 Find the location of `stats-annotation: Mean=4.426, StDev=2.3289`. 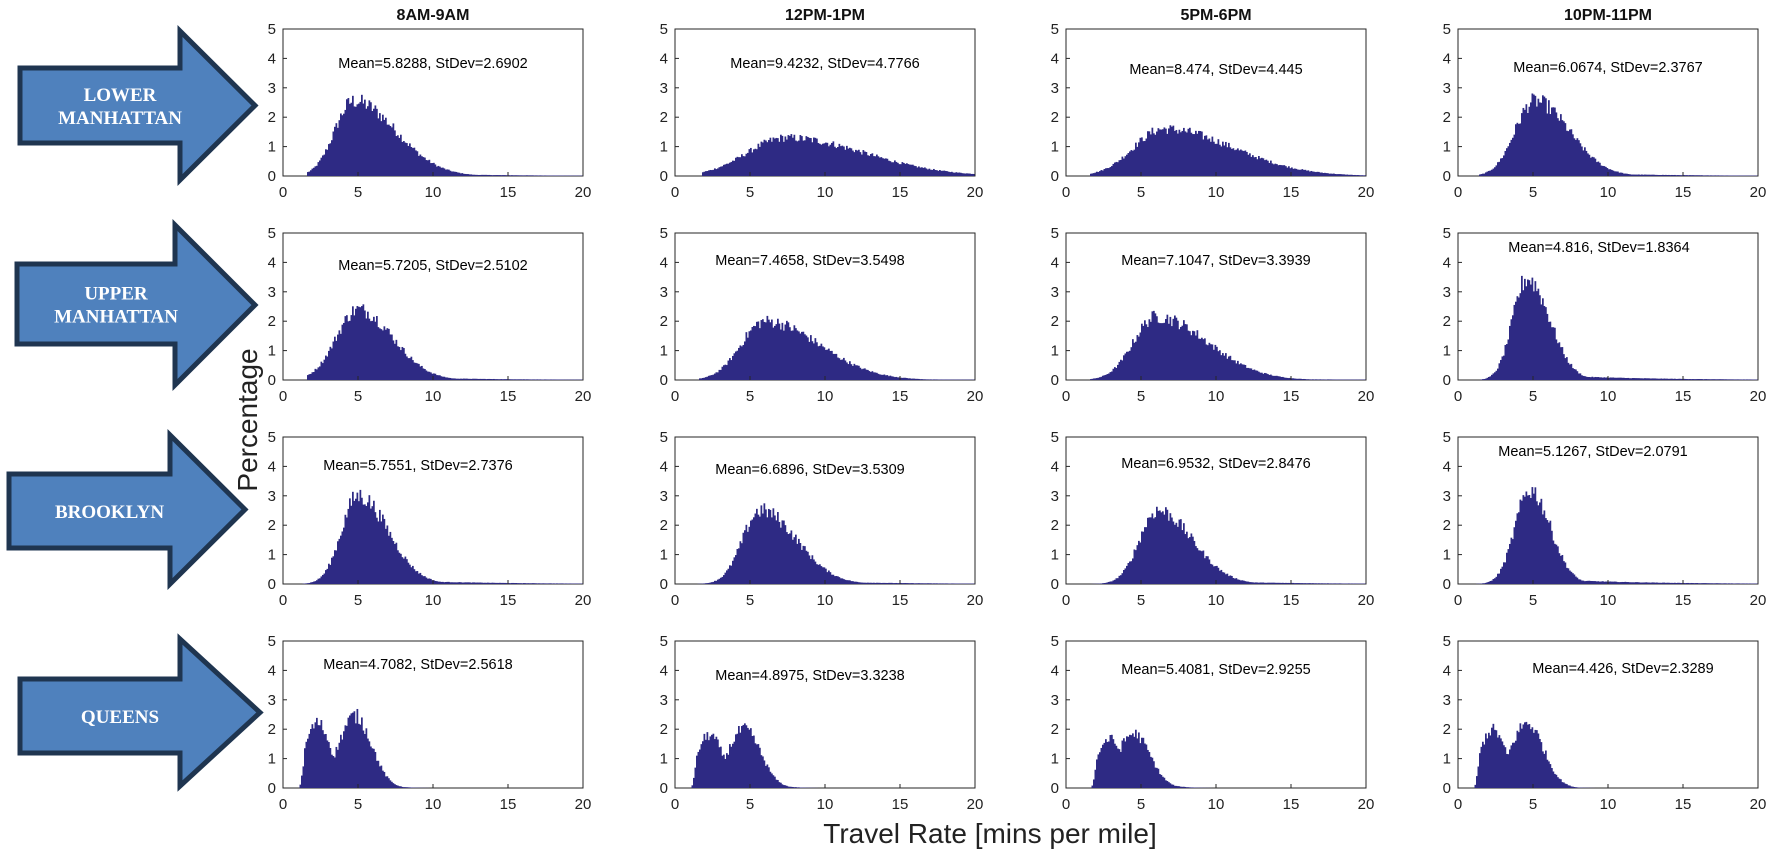

stats-annotation: Mean=4.426, StDev=2.3289 is located at coordinates (1622, 669).